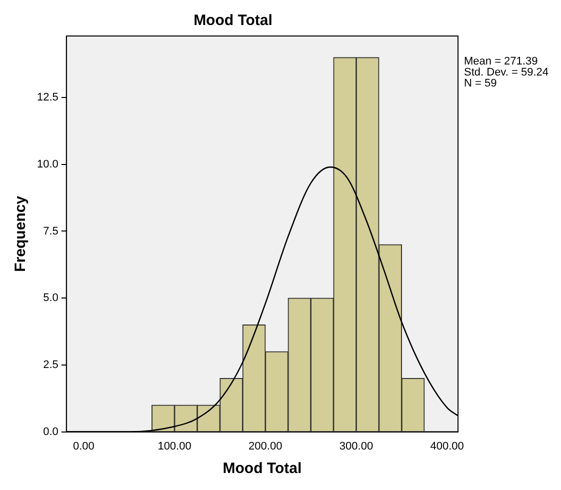 The height and width of the screenshot is (490, 561). What do you see at coordinates (501, 62) in the screenshot?
I see `text: Mean = 271.39` at bounding box center [501, 62].